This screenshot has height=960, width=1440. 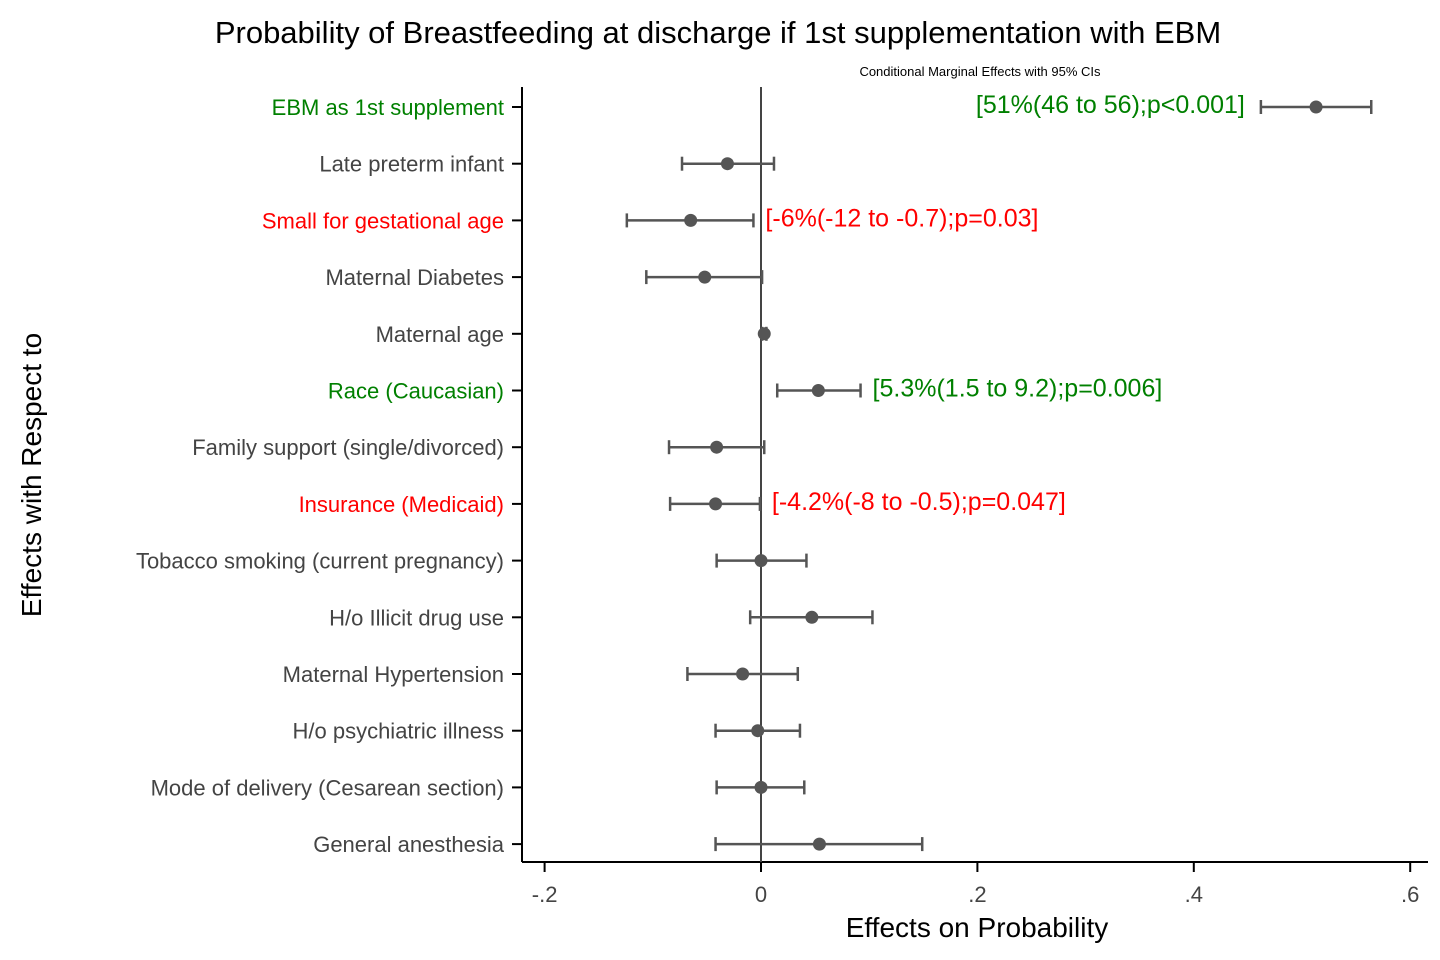 I want to click on y-axis-title: Effects with Respect to, so click(x=31, y=475).